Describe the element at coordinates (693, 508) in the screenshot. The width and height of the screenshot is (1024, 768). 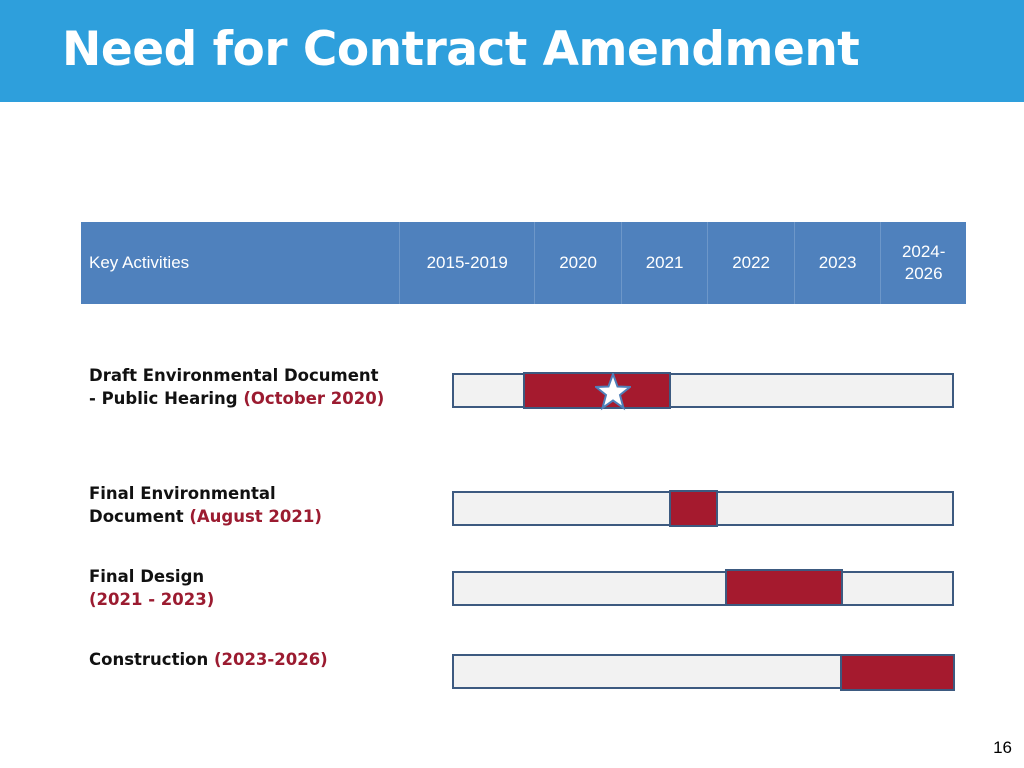
I see `activity-bar-final-env` at that location.